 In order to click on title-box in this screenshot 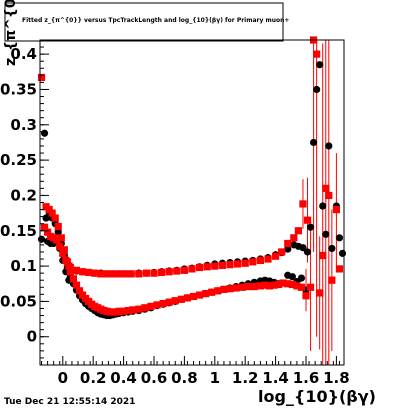, I will do `click(144, 22)`.